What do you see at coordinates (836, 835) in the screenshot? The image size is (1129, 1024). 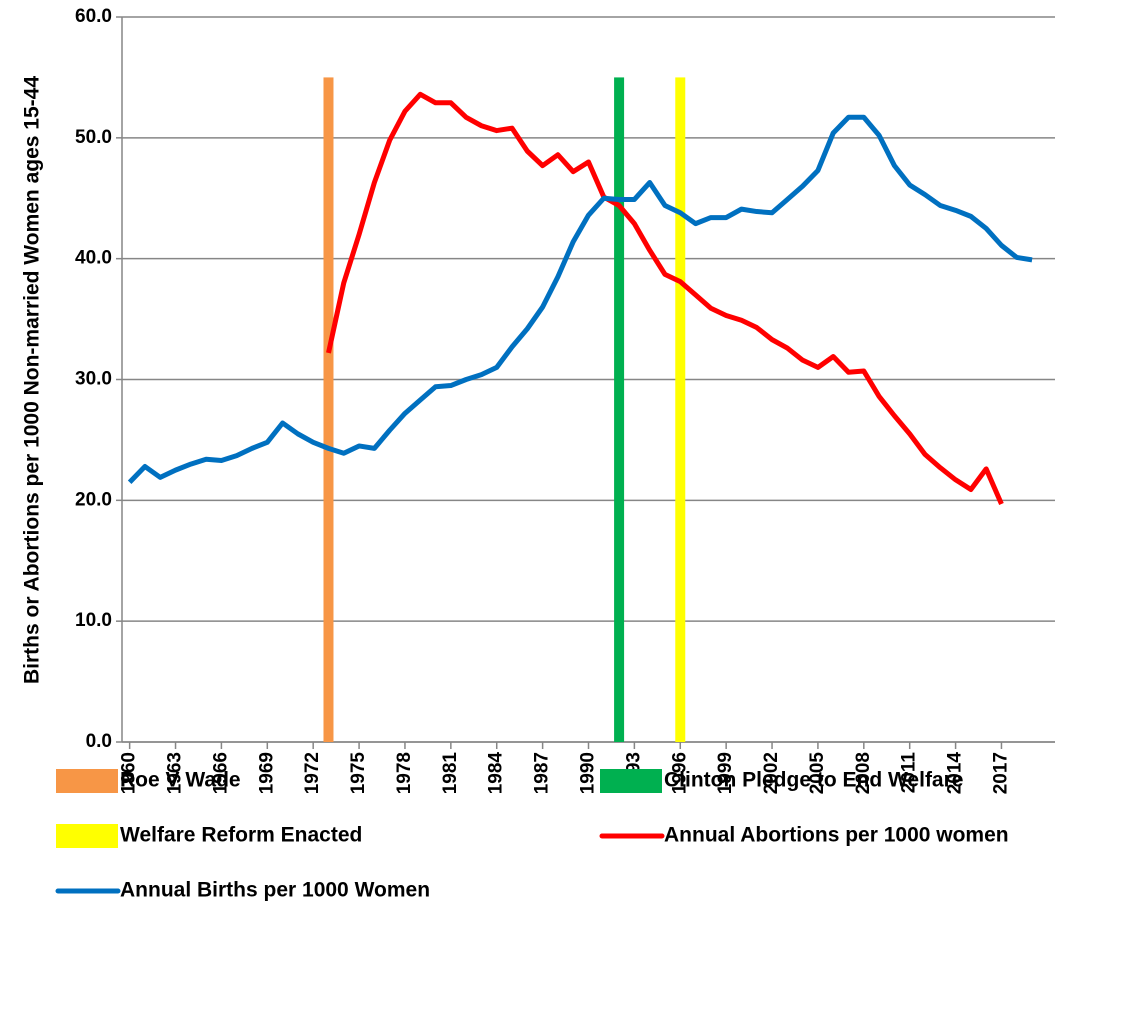 I see `legend-label: Annual Abortions per 1000 women` at bounding box center [836, 835].